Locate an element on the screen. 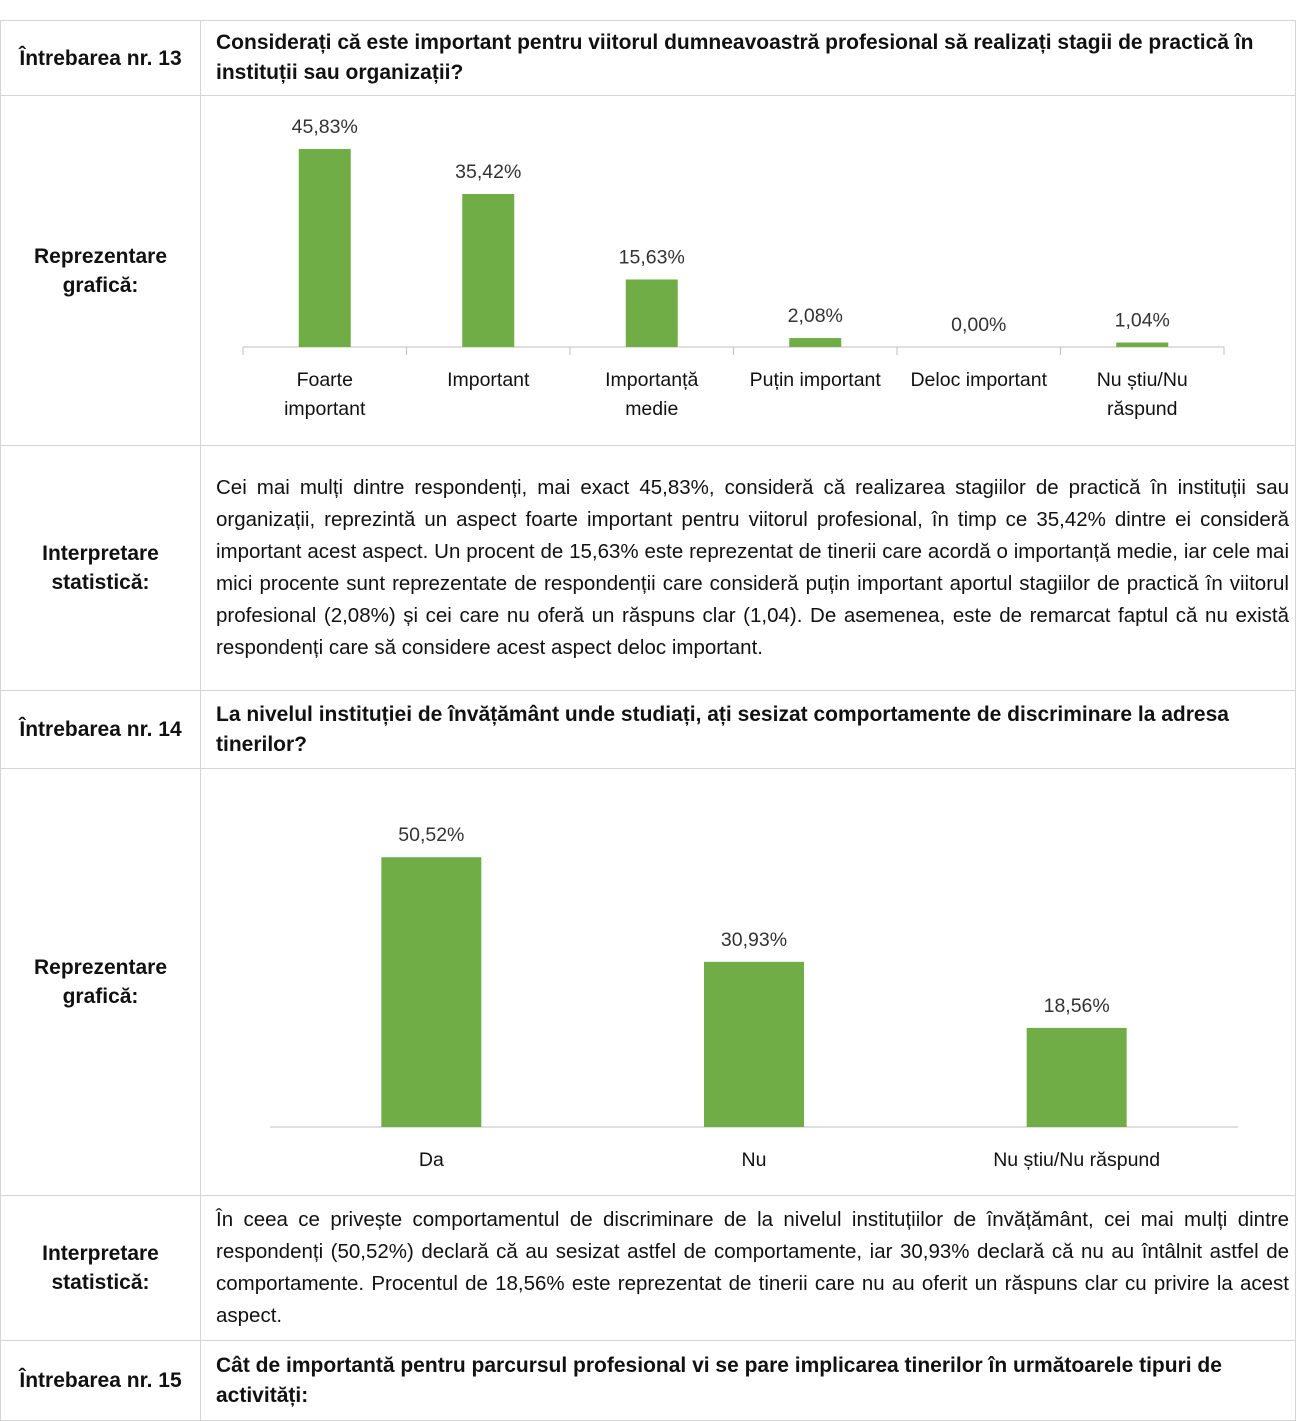 The image size is (1296, 1421). chart-svg: 45,83% 35,42% 15,63% 2,08% 0,00% 1,04% is located at coordinates (733, 235).